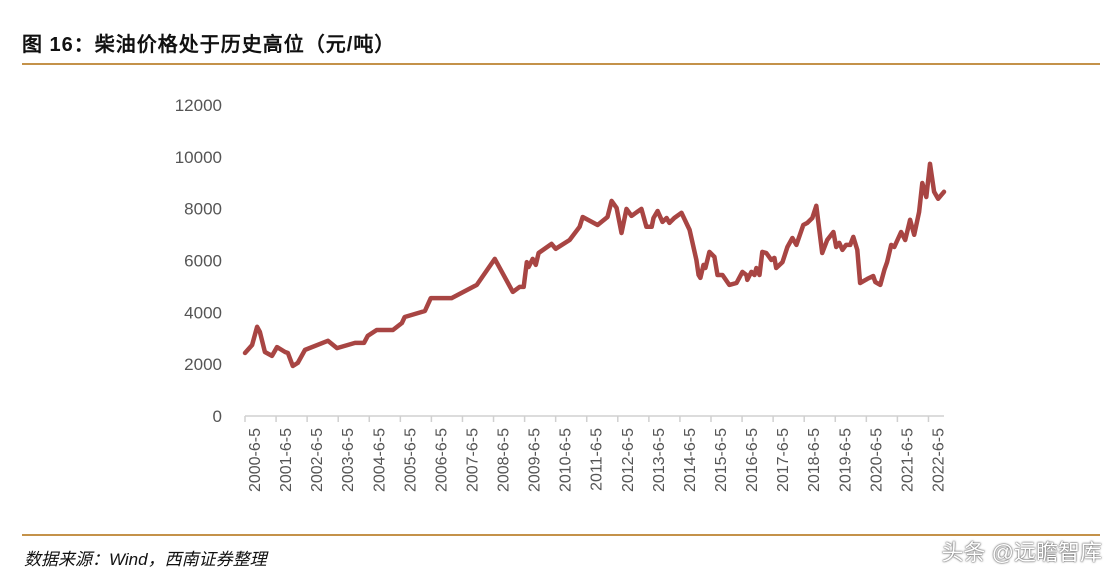  I want to click on x-tick-label: 2014-6-5, so click(690, 460).